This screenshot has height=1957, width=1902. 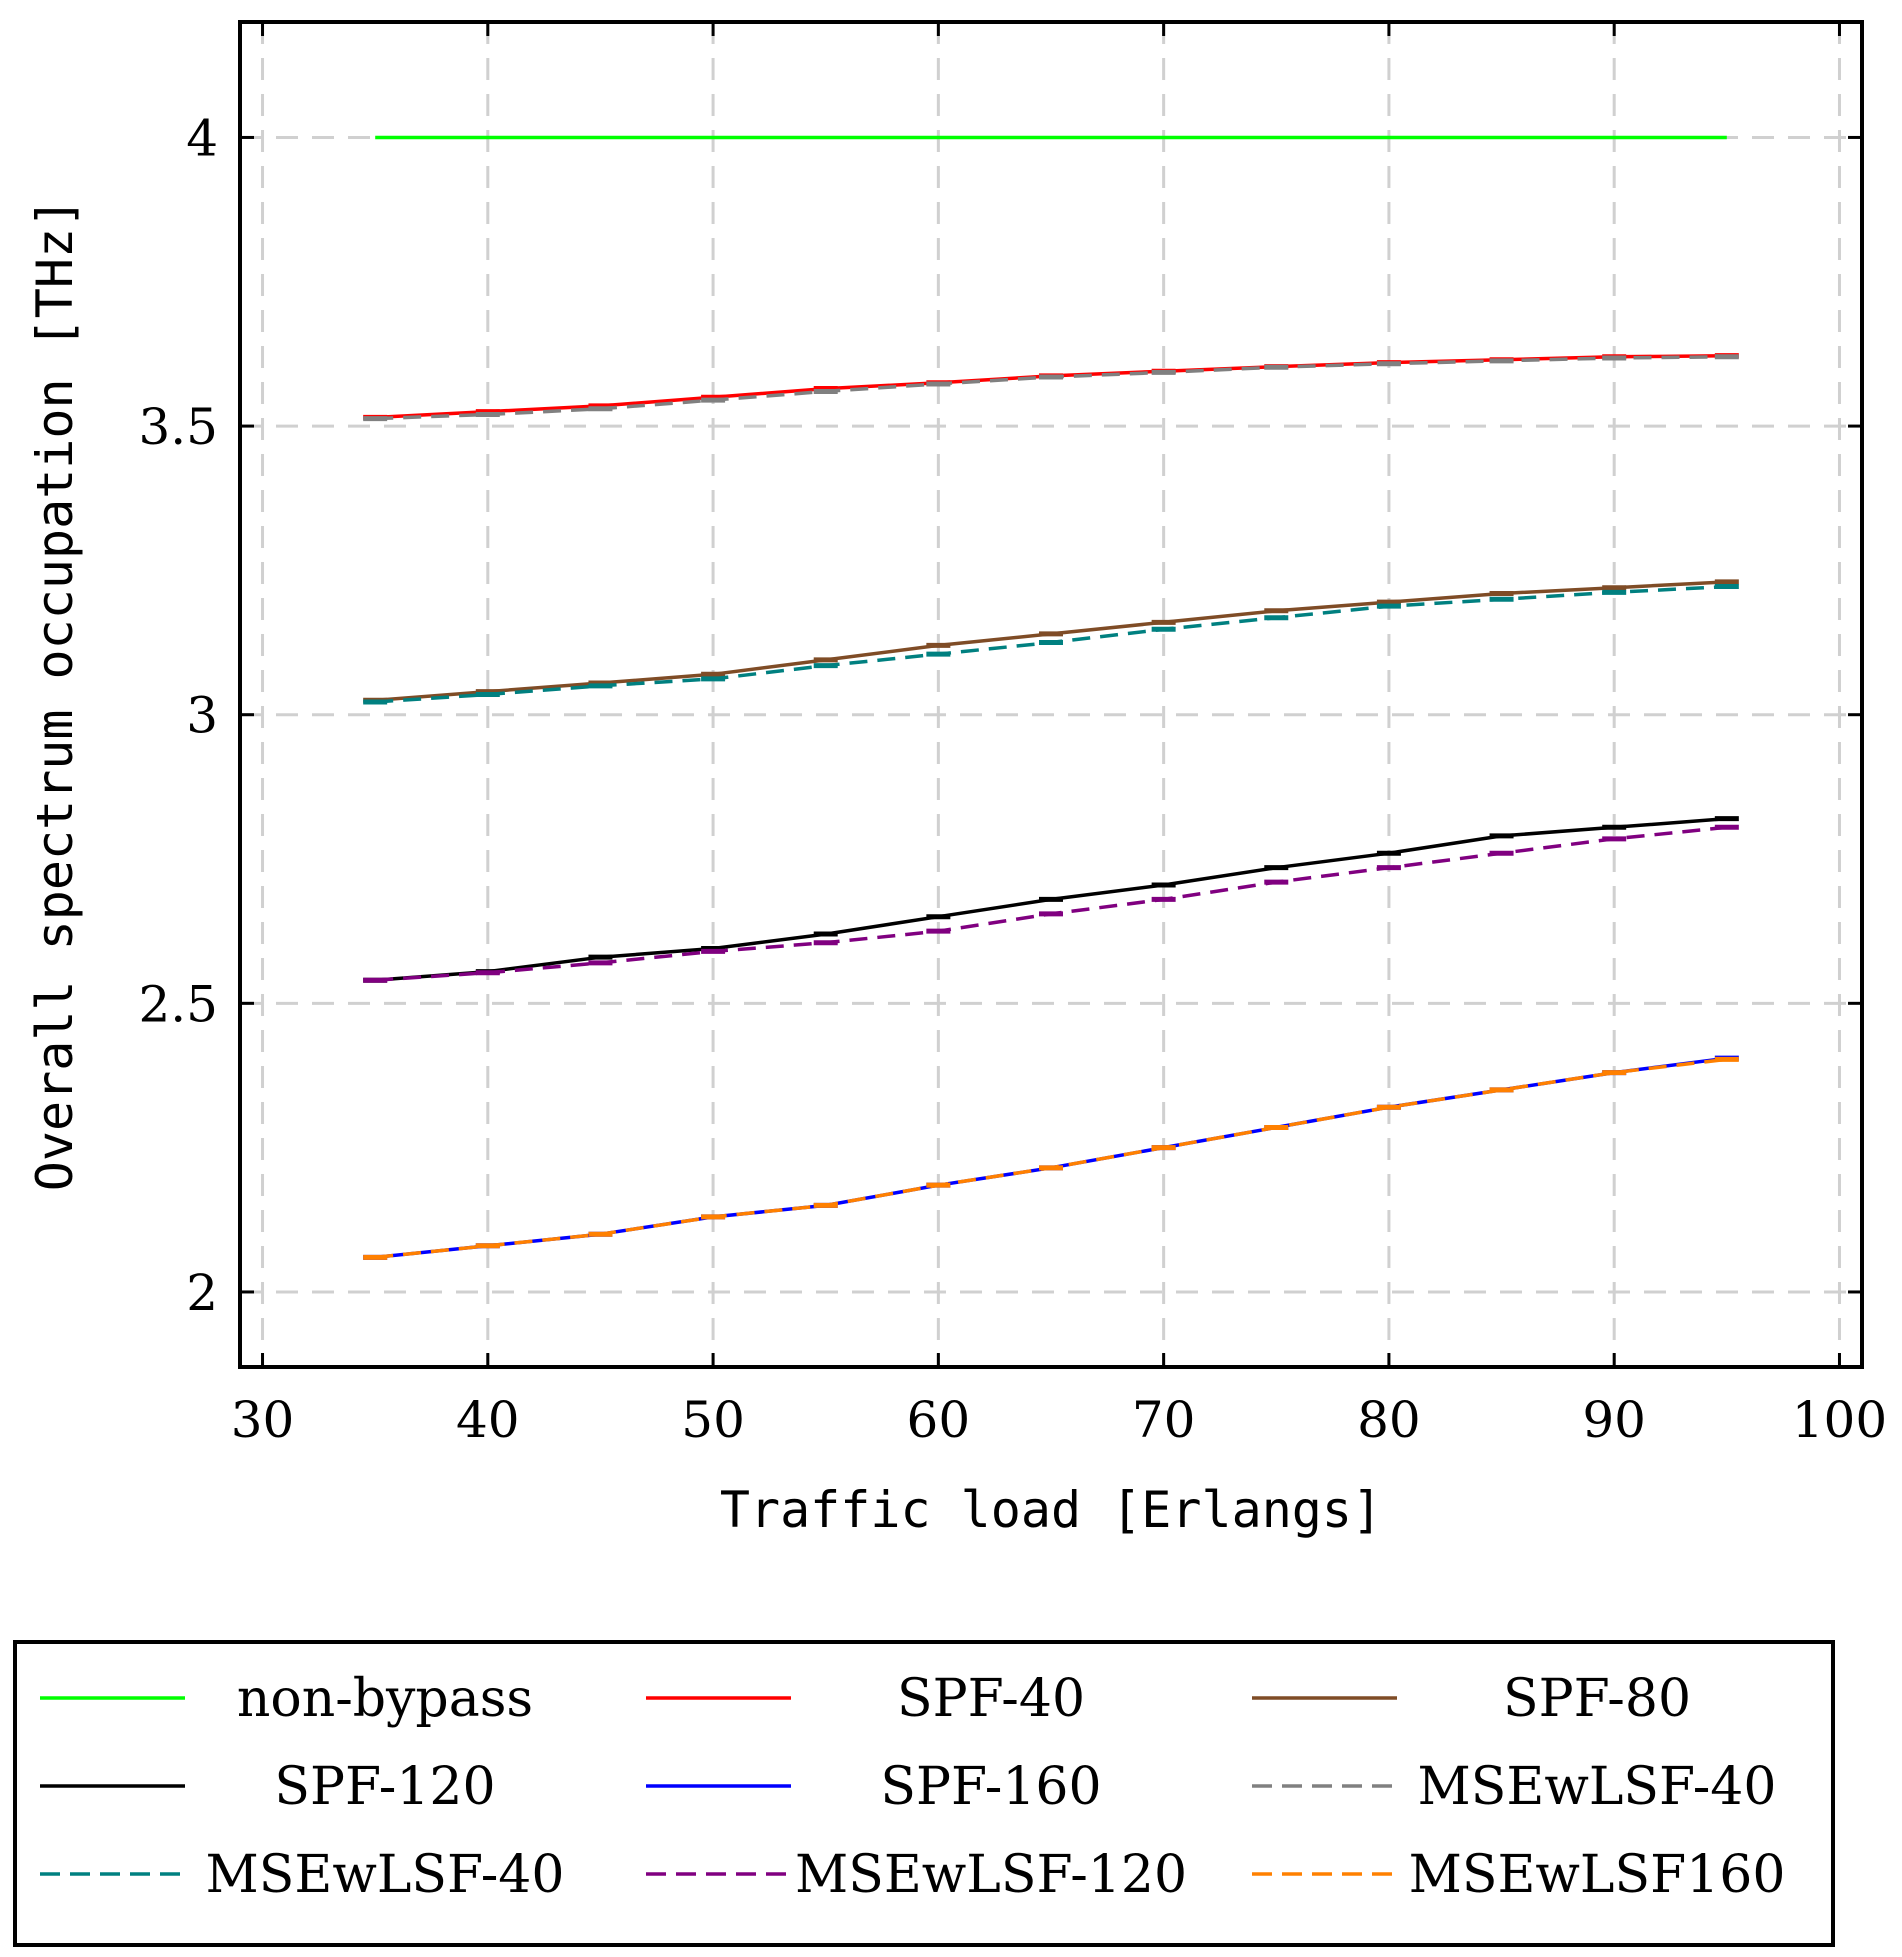 What do you see at coordinates (488, 1420) in the screenshot?
I see `x-tick-label: 40` at bounding box center [488, 1420].